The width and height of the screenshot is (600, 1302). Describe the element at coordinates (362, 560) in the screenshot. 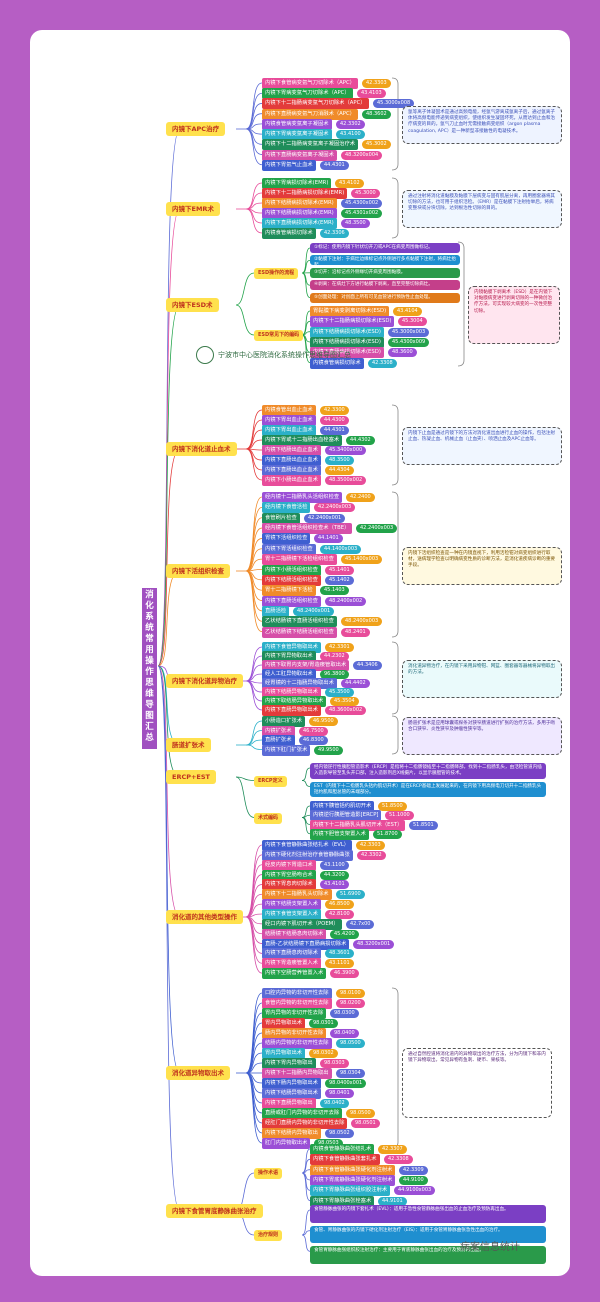

I see `item-code: 45.1400x003` at that location.